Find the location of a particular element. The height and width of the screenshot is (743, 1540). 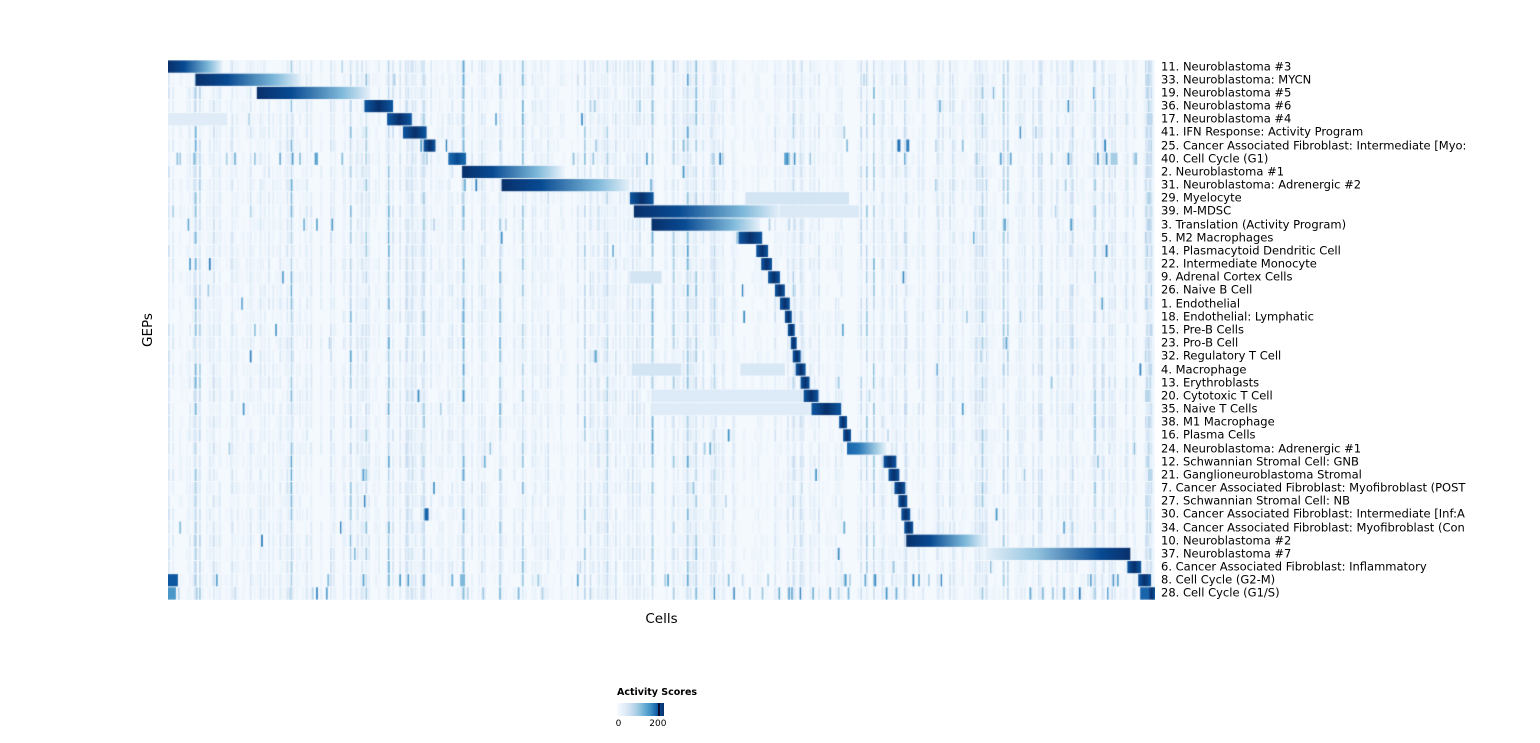

row-label: 16. Plasma Cells is located at coordinates (1208, 434).